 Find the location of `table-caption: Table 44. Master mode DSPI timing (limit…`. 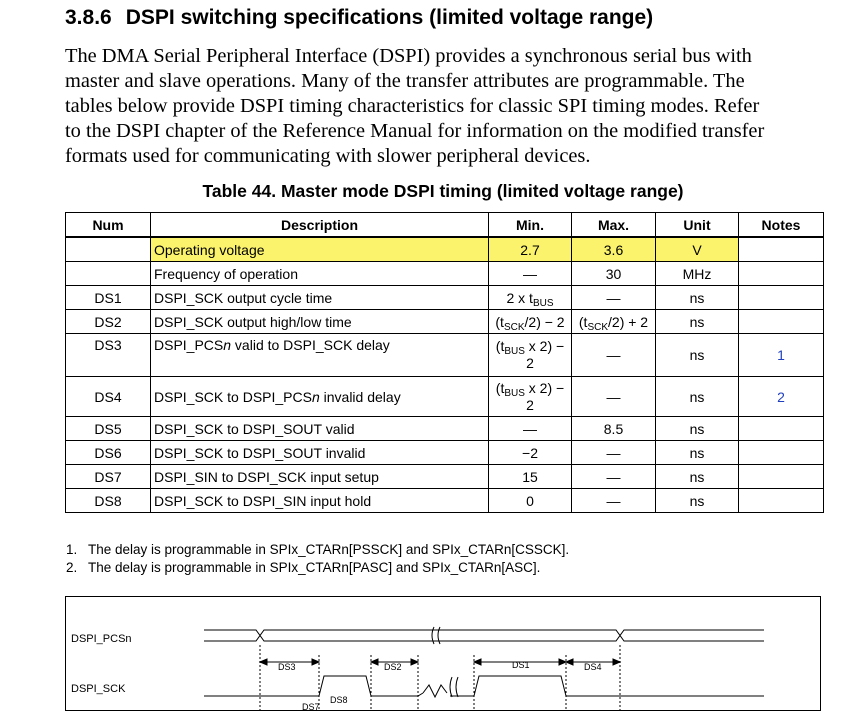

table-caption: Table 44. Master mode DSPI timing (limit… is located at coordinates (443, 191).